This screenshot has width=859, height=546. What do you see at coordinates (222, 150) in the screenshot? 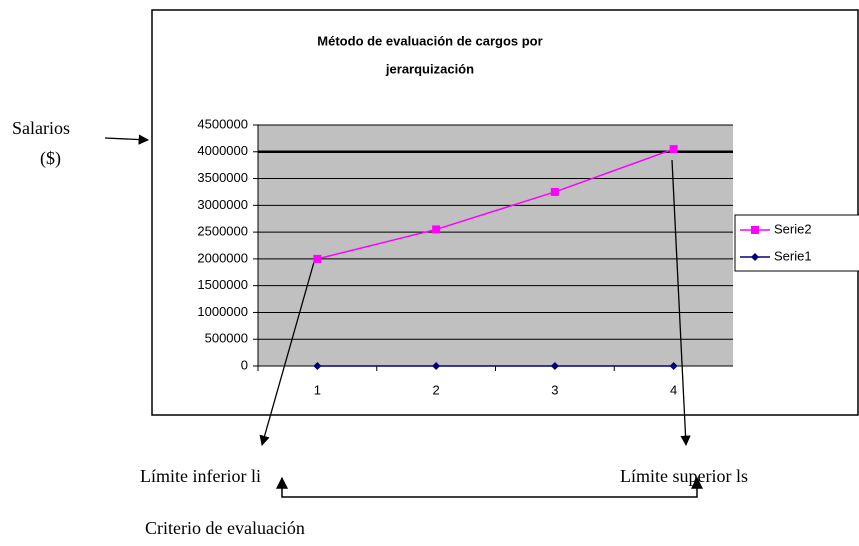
I see `y-tick-label: 4000000` at bounding box center [222, 150].